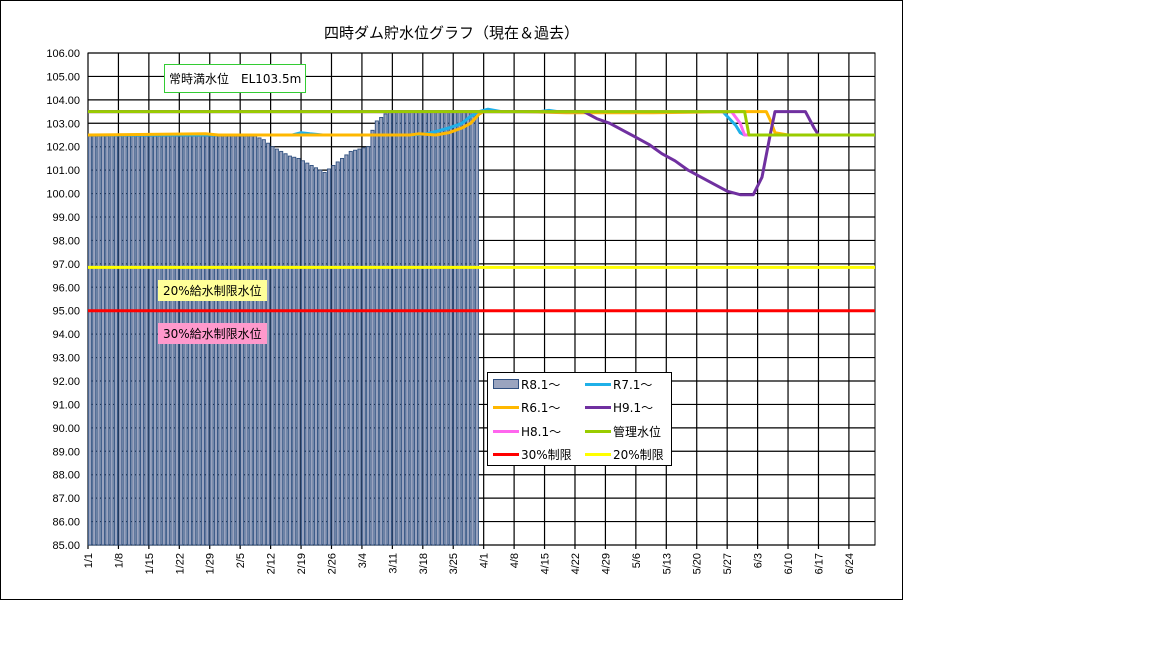 This screenshot has height=648, width=1152. What do you see at coordinates (66, 405) in the screenshot?
I see `svg-text: 91.00` at bounding box center [66, 405].